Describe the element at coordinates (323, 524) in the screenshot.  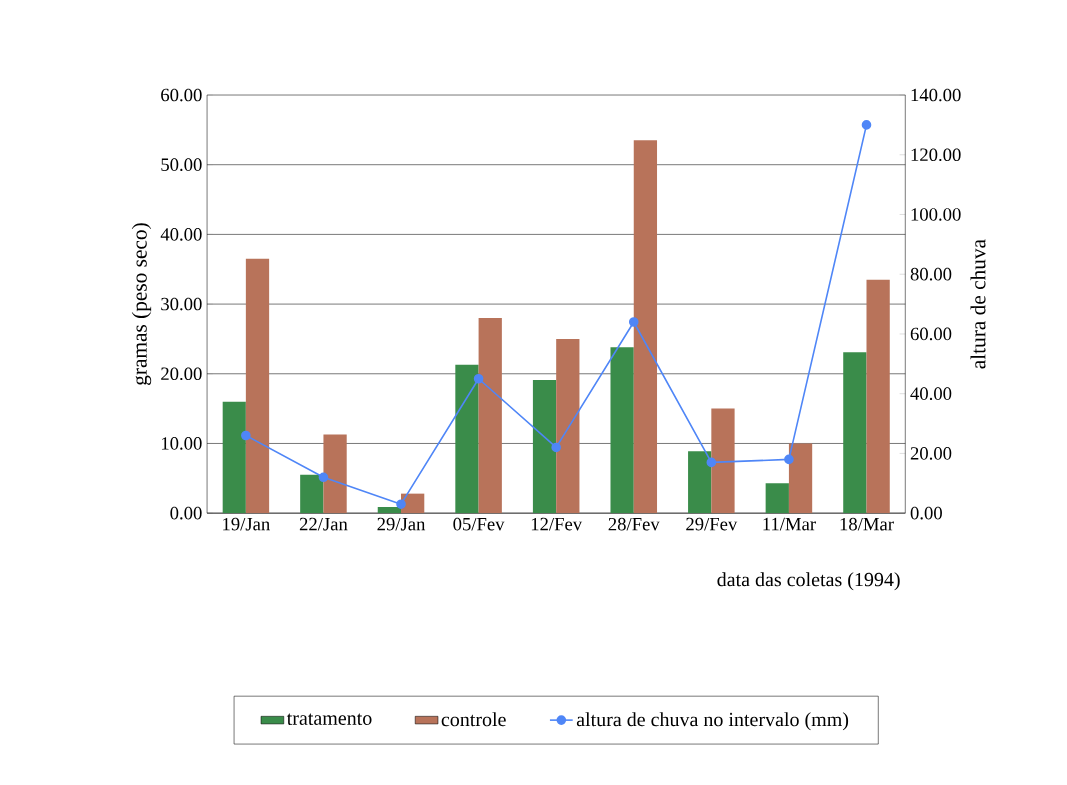
I see `x-tick-label: 22/Jan` at that location.